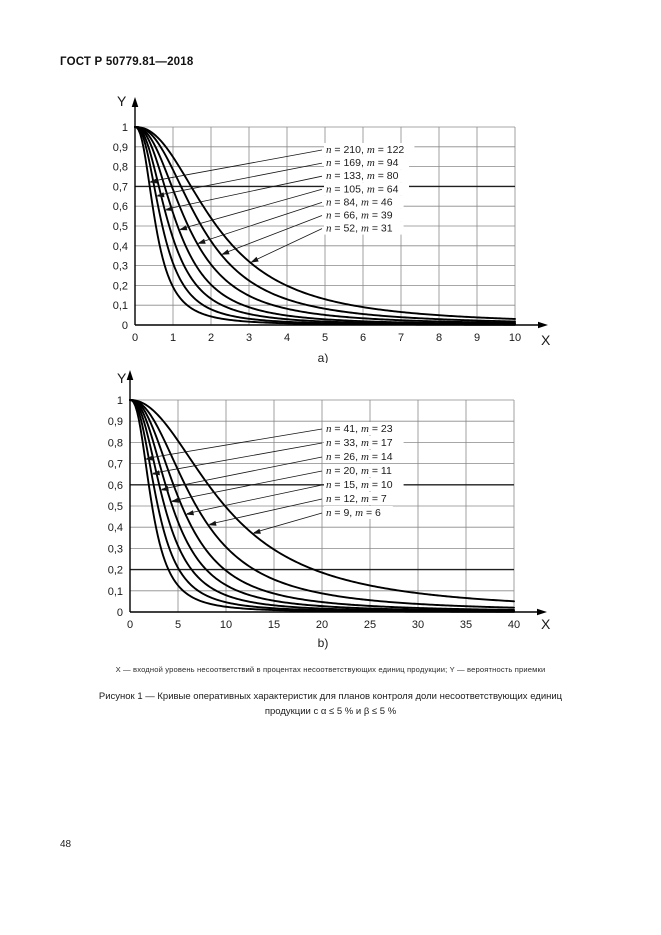 This screenshot has width=661, height=935. Describe the element at coordinates (353, 513) in the screenshot. I see `legend-entry: n = 9, m = 6` at that location.